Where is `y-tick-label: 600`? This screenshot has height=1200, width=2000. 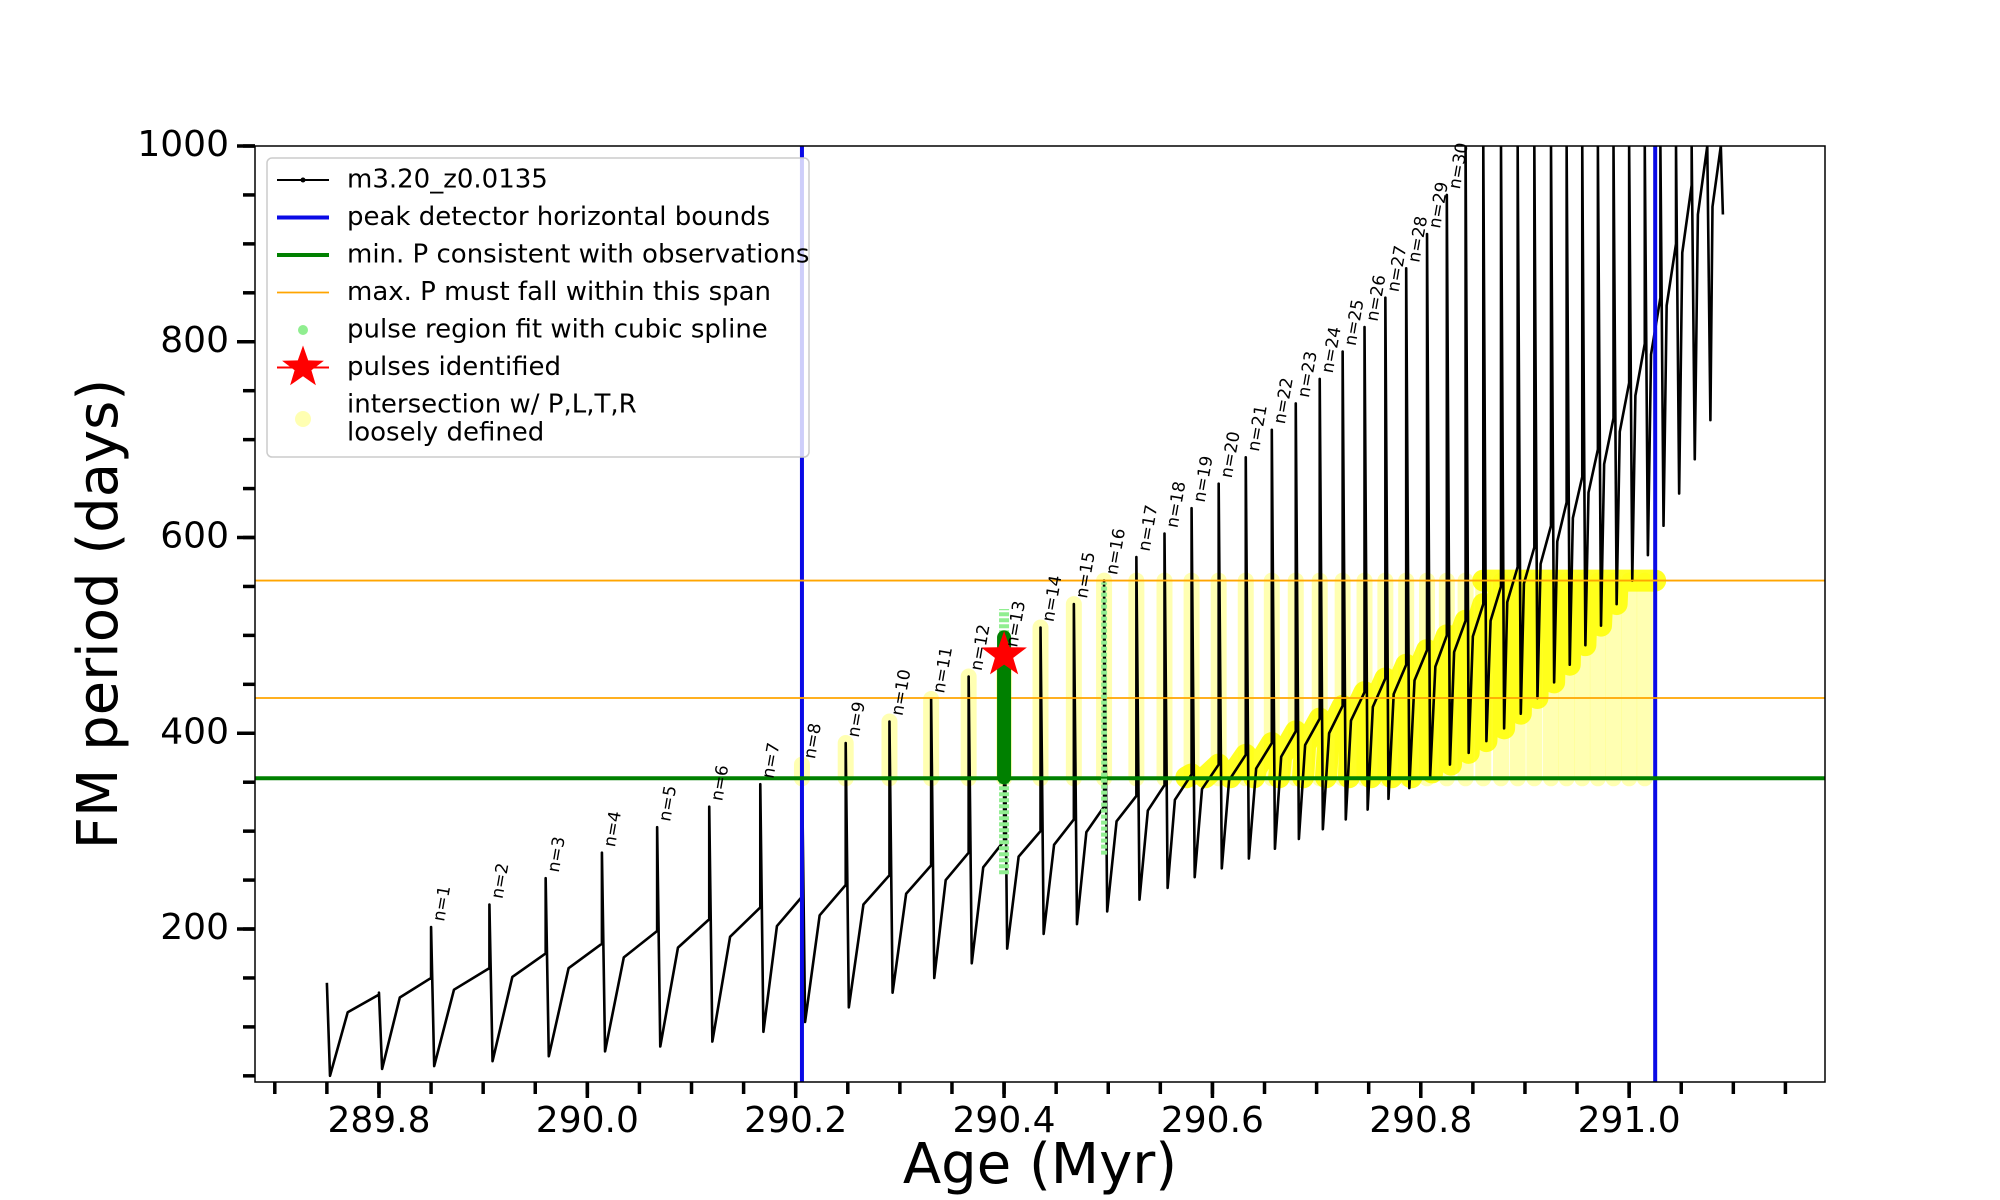 y-tick-label: 600 is located at coordinates (194, 536).